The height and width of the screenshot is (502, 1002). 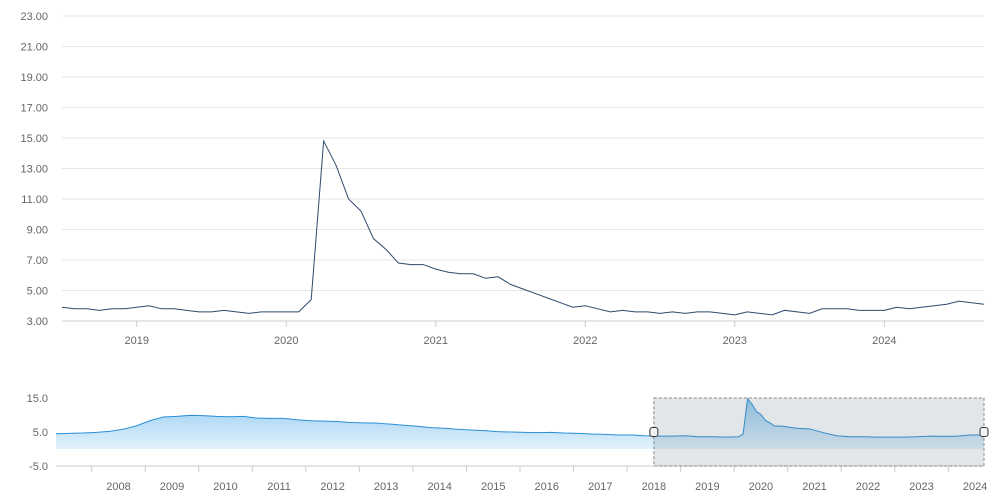 I want to click on navigator-y-axis: -5.0 5.0 15.0, so click(x=37, y=433).